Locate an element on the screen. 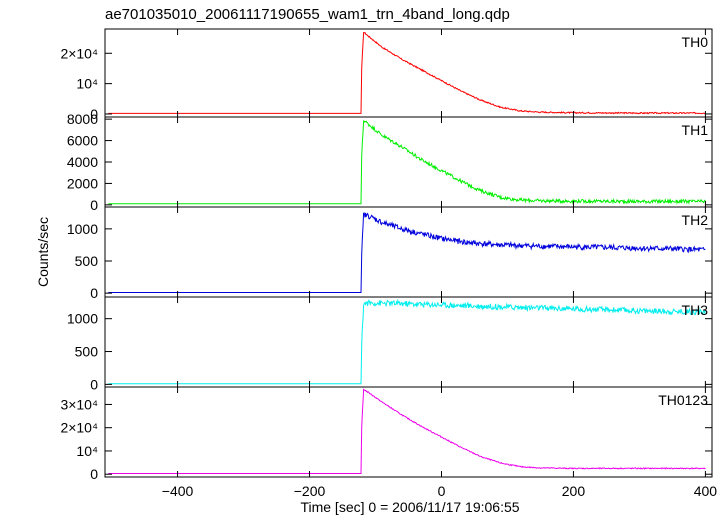 This screenshot has height=516, width=724. x-tick-label: −400 is located at coordinates (178, 491).